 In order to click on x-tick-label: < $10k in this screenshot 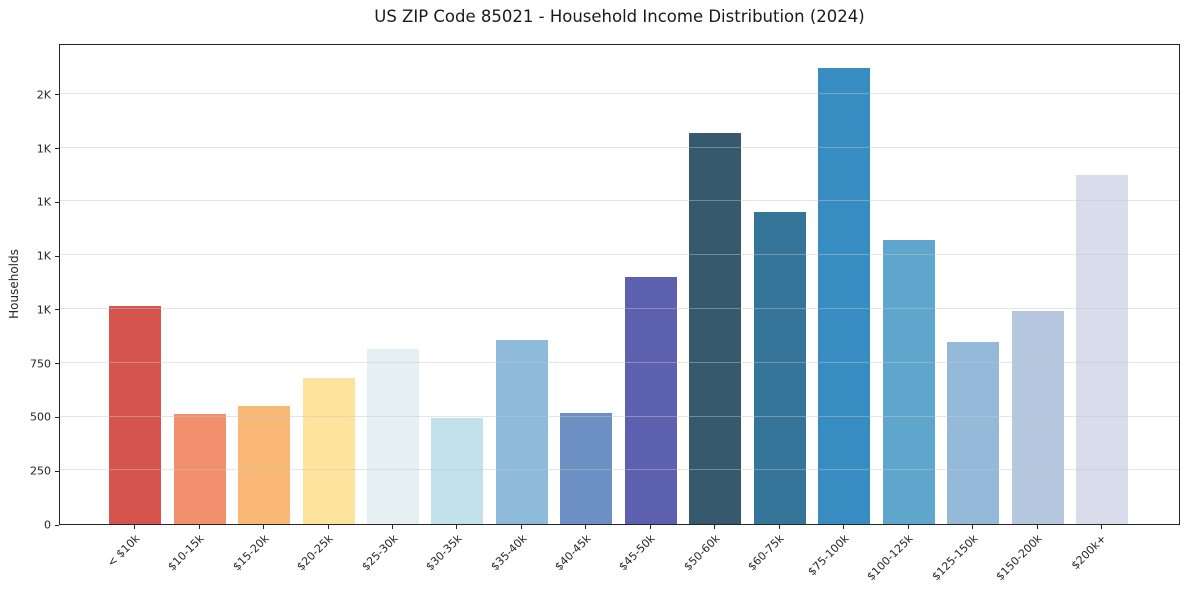, I will do `click(123, 551)`.